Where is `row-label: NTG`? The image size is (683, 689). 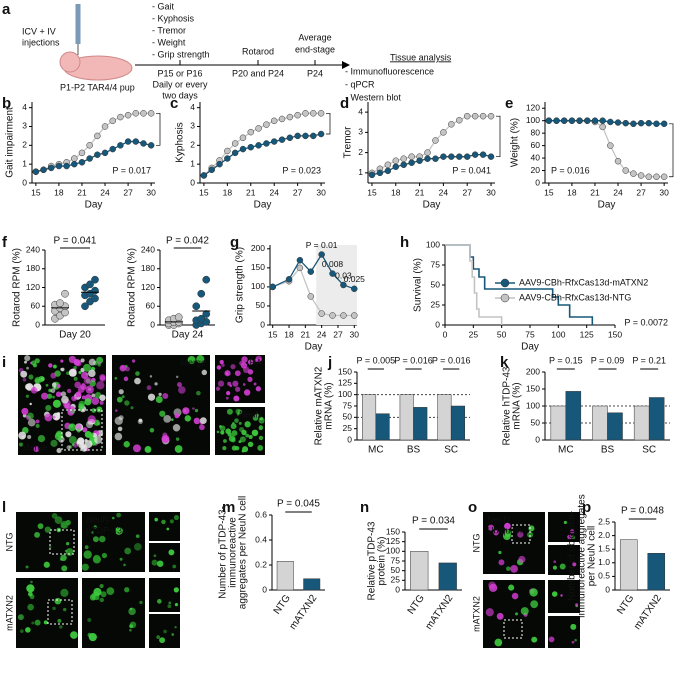 row-label: NTG is located at coordinates (476, 543).